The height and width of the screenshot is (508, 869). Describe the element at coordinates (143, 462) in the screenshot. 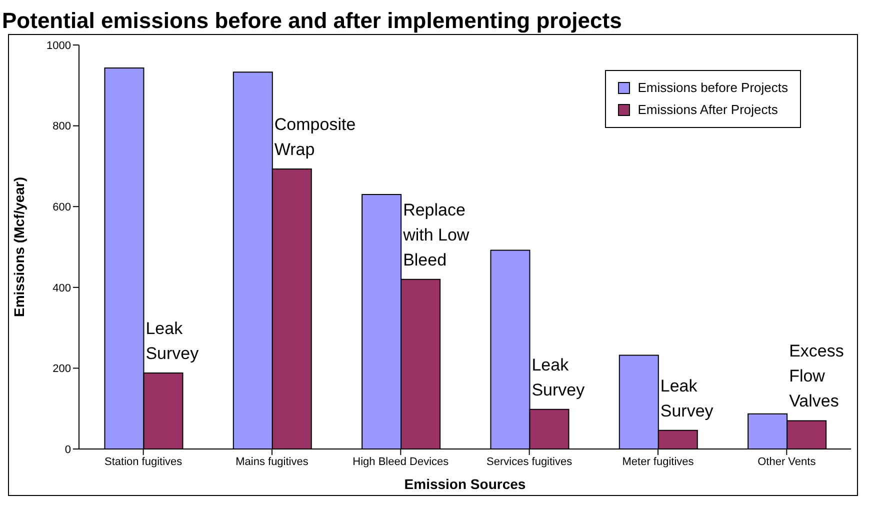

I see `x-tick-label: Station fugitives` at that location.